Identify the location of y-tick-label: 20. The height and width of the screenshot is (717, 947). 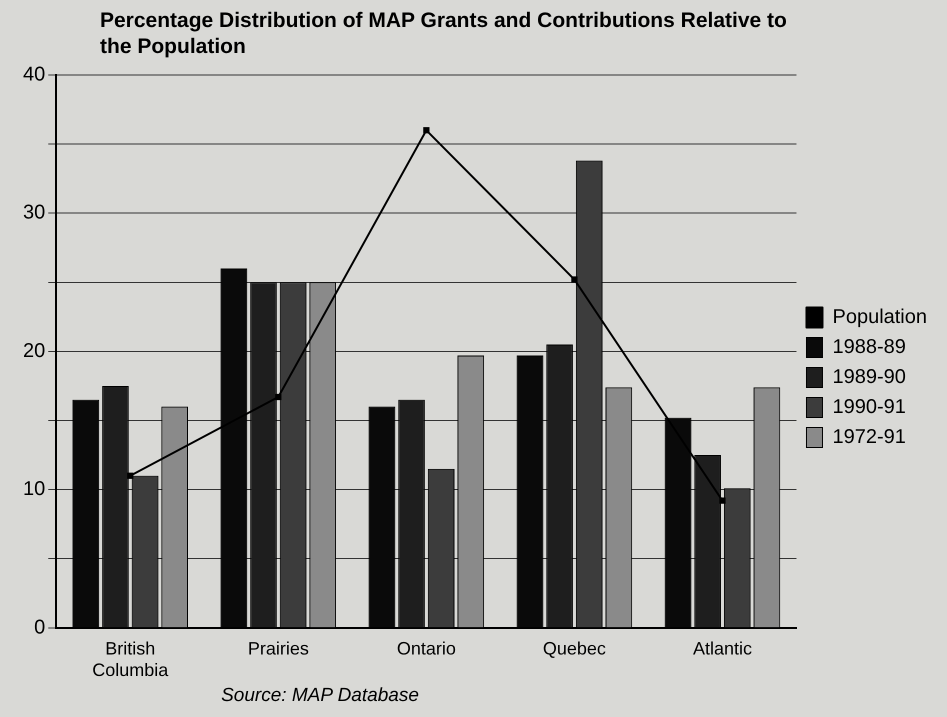
(34, 351).